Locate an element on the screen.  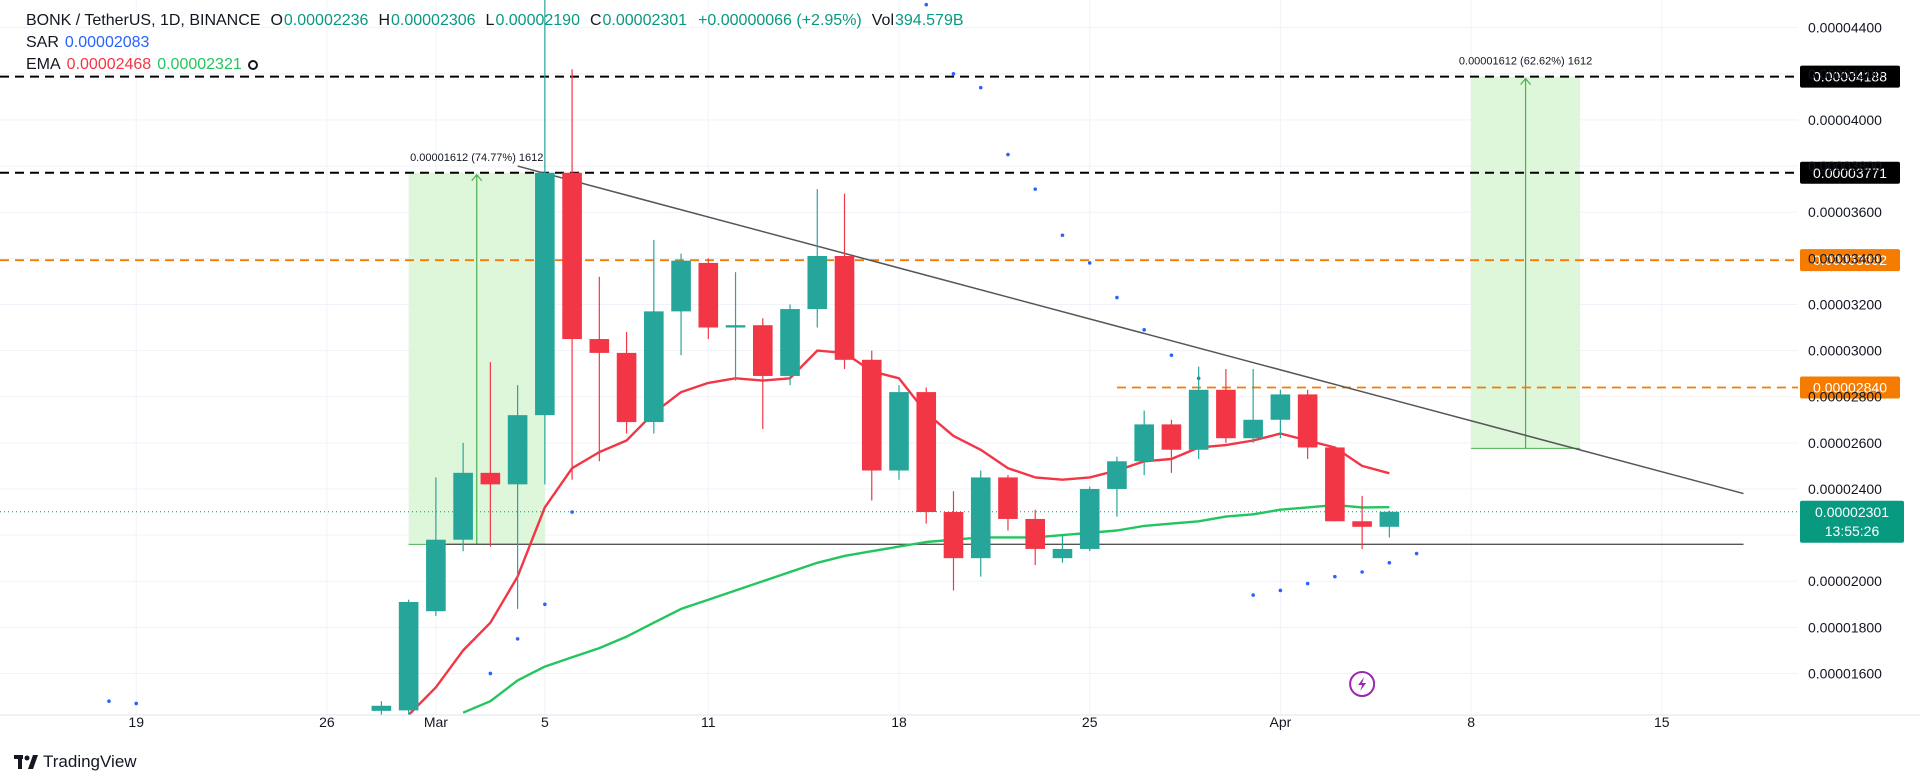
tradingview-logo-icon is located at coordinates (26, 762).